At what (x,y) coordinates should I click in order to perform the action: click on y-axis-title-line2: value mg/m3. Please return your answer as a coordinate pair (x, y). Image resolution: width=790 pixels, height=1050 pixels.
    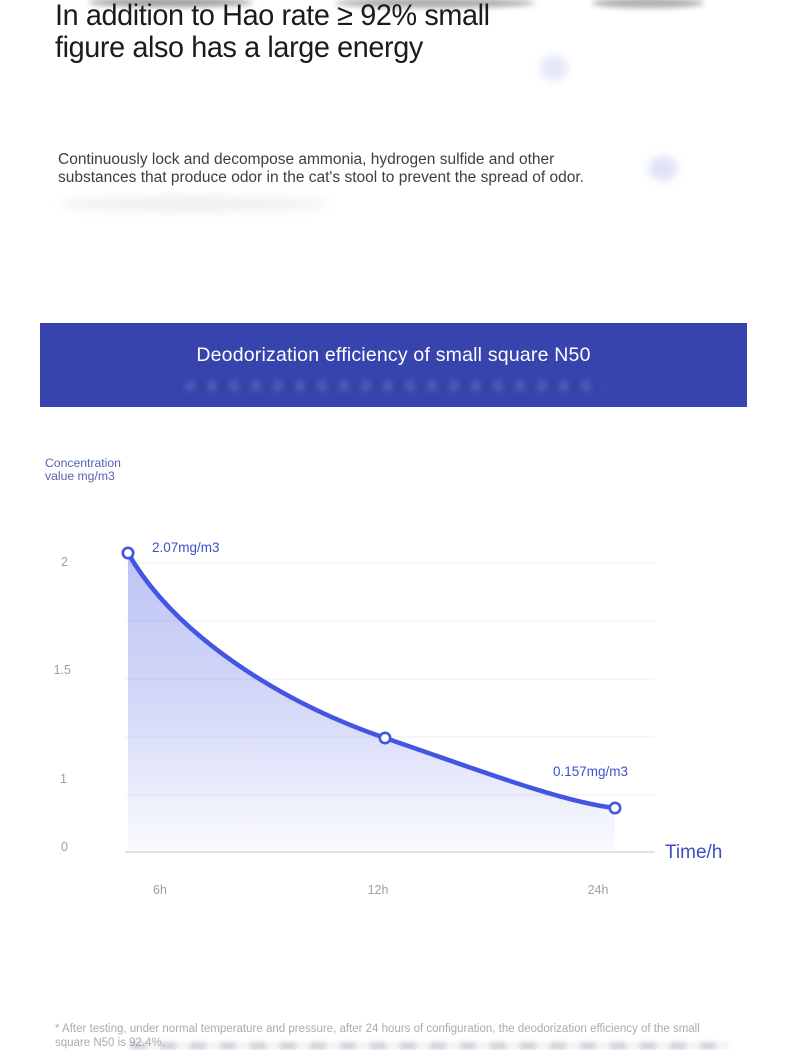
    Looking at the image, I should click on (80, 476).